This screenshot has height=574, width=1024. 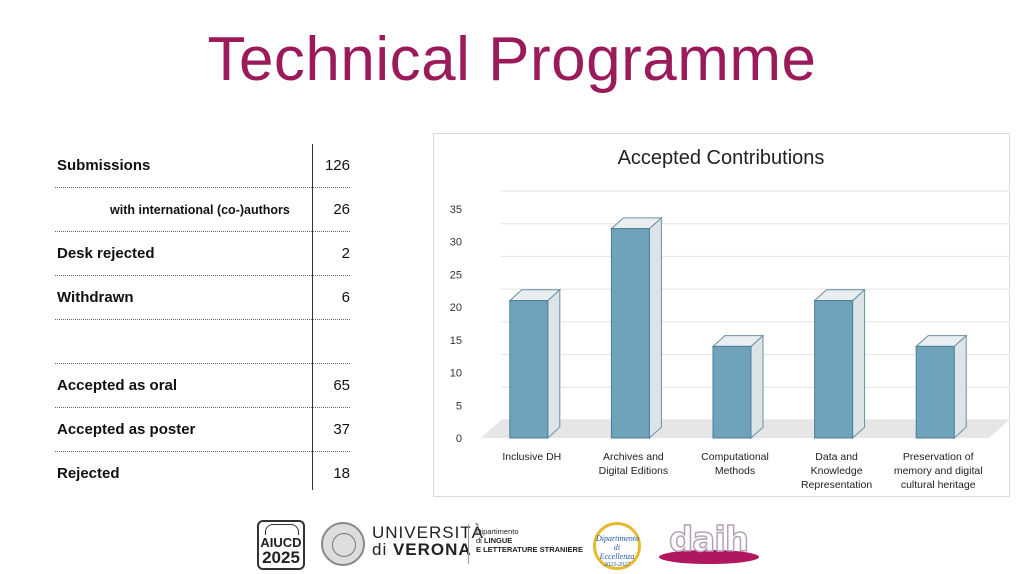 What do you see at coordinates (345, 253) in the screenshot?
I see `stats-value: 2` at bounding box center [345, 253].